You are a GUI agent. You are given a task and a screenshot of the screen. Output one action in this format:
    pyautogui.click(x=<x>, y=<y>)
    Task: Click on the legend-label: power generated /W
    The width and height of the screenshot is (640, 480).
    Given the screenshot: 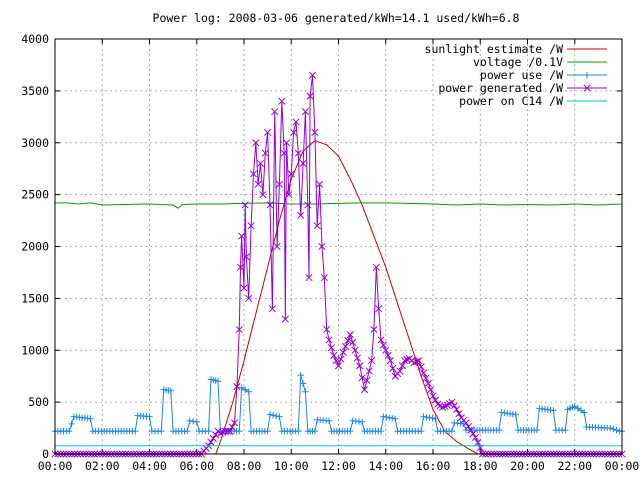 What is the action you would take?
    pyautogui.click(x=500, y=88)
    